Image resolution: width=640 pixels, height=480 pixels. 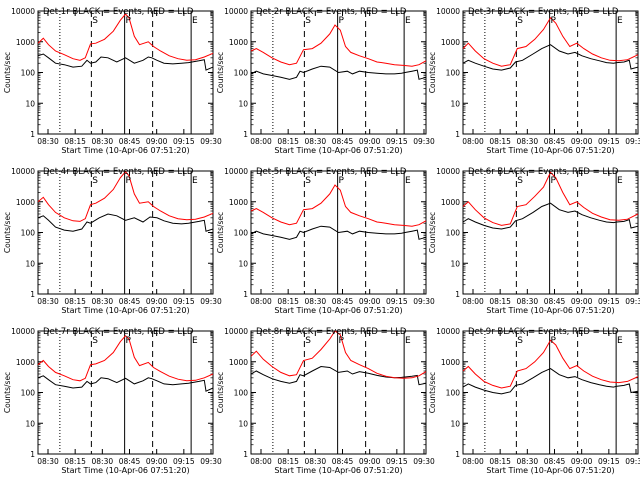 I want to click on panel-title: Det 1r BLACK = Events, RED = LLD, so click(x=118, y=12).